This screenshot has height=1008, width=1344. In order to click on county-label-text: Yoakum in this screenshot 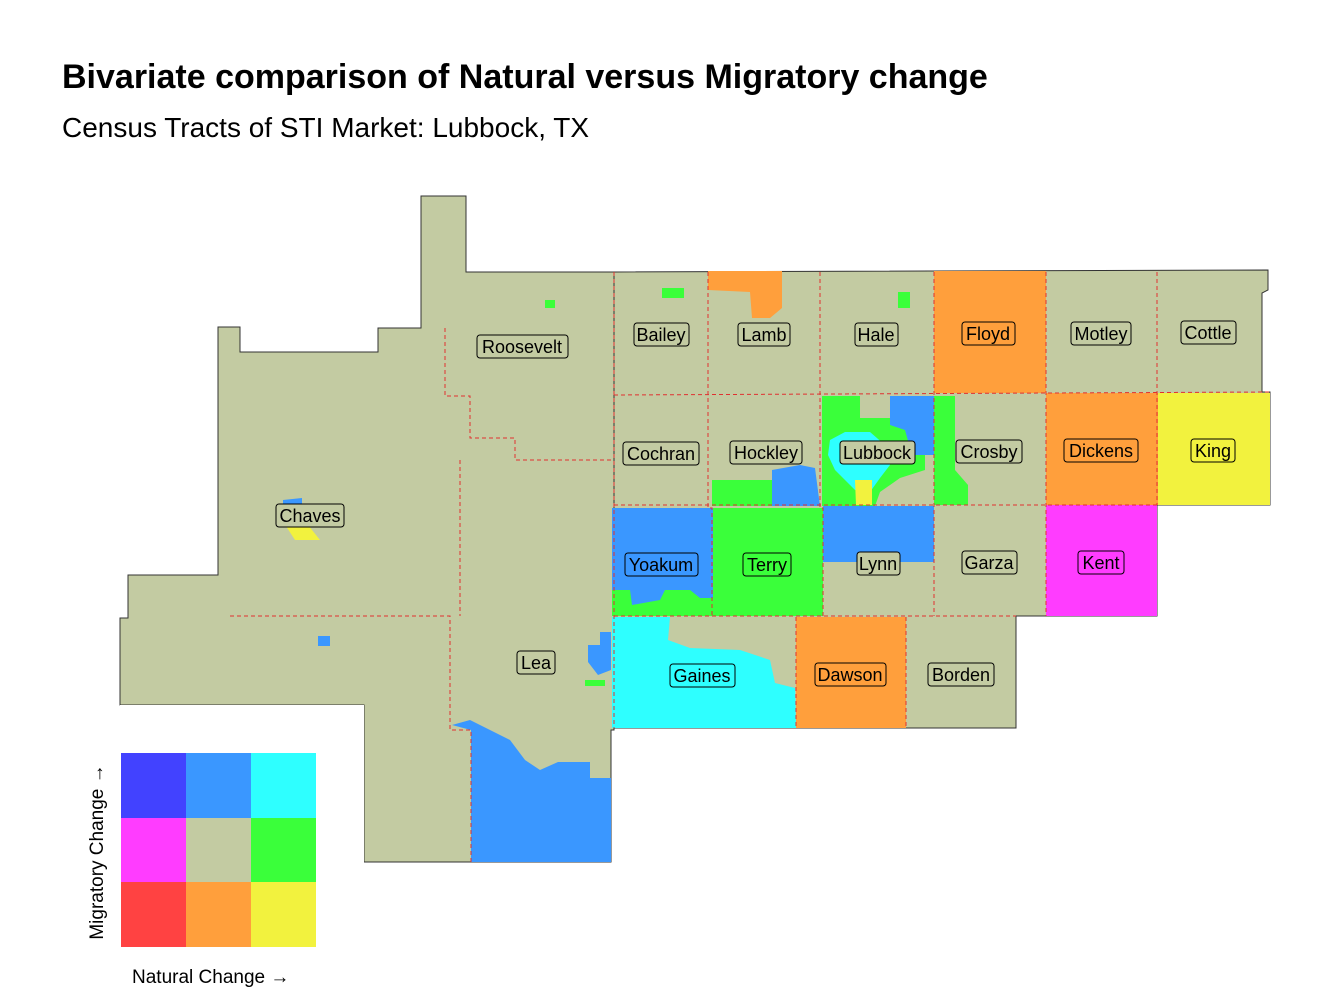, I will do `click(661, 565)`.